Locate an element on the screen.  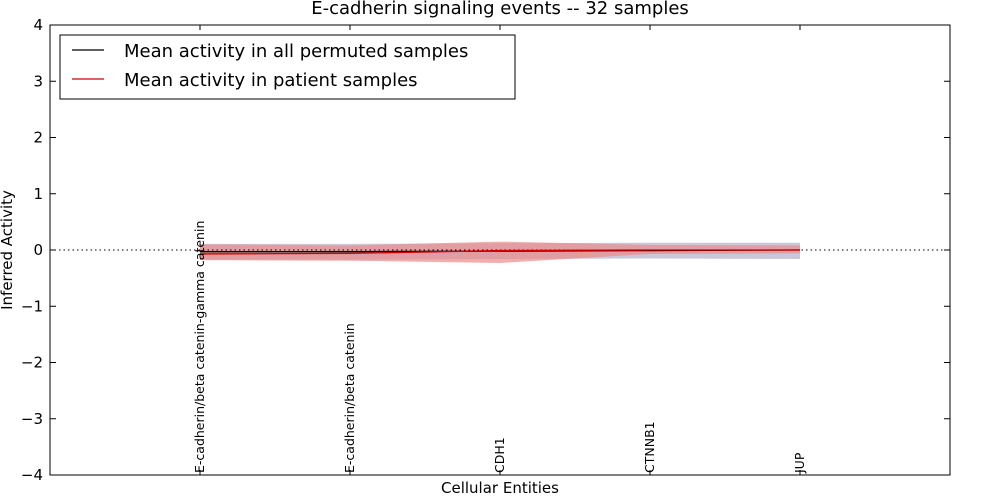
entity-label: JUP is located at coordinates (799, 463).